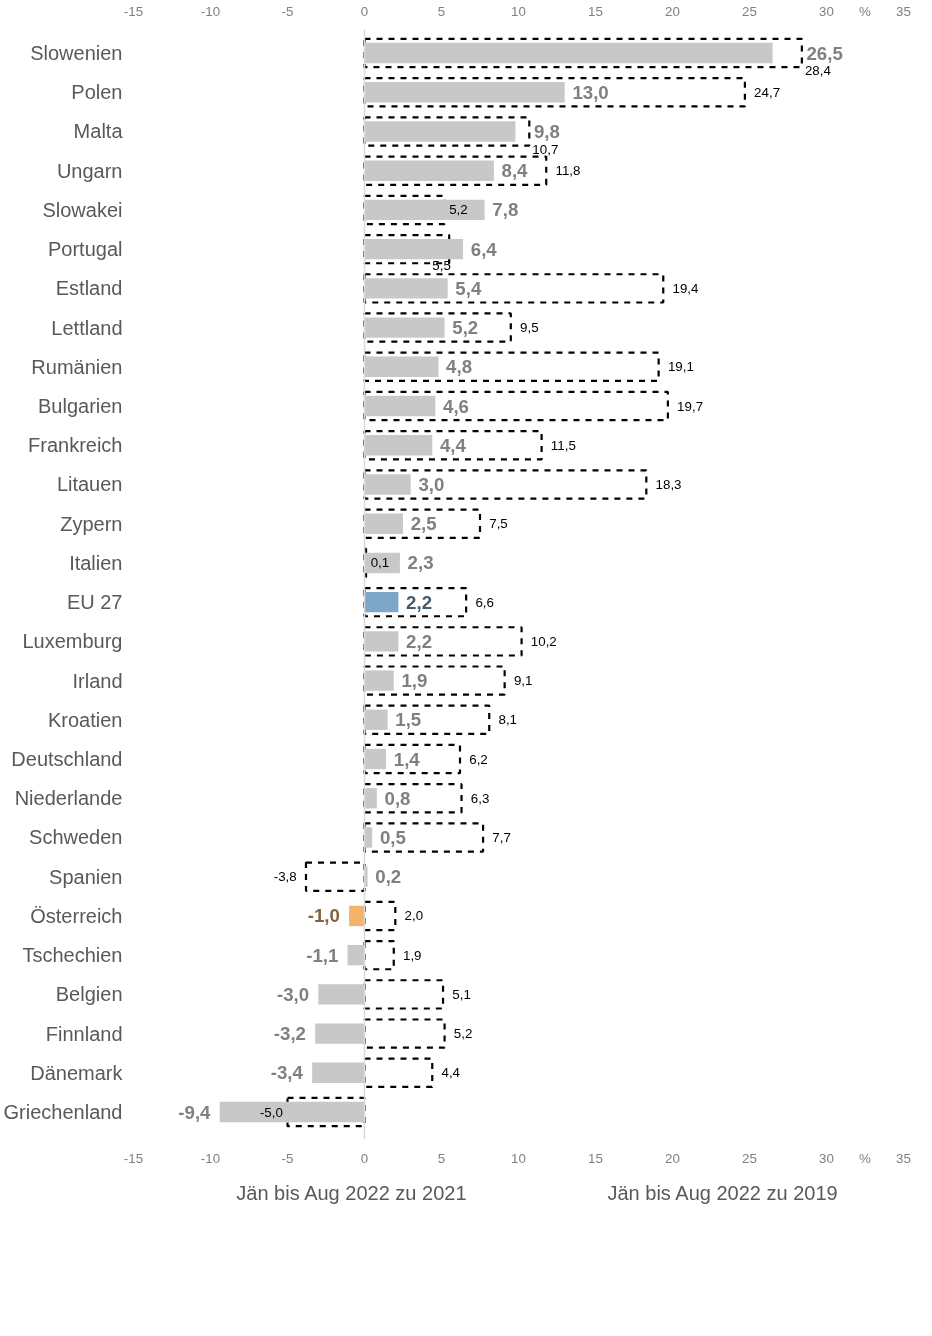  What do you see at coordinates (97, 92) in the screenshot?
I see `y-tick-label: Polen` at bounding box center [97, 92].